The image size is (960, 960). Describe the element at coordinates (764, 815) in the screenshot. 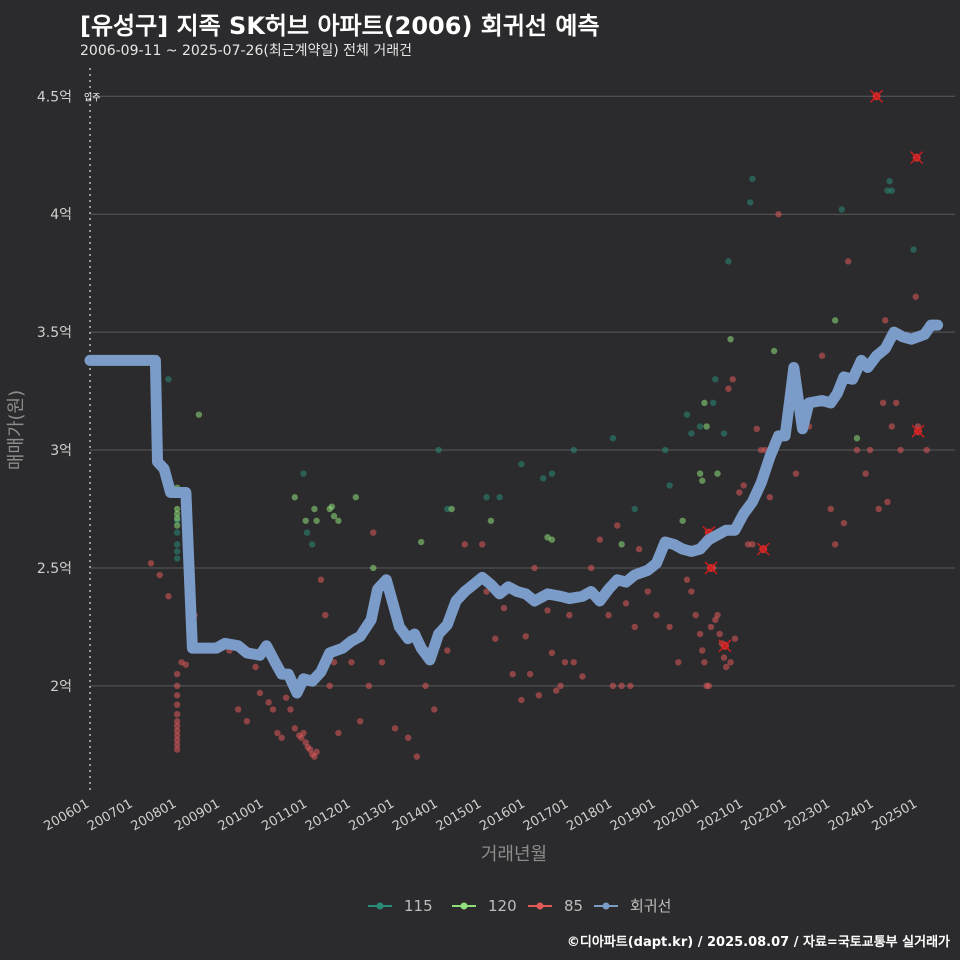

I see `x-tick-label: 202201` at that location.